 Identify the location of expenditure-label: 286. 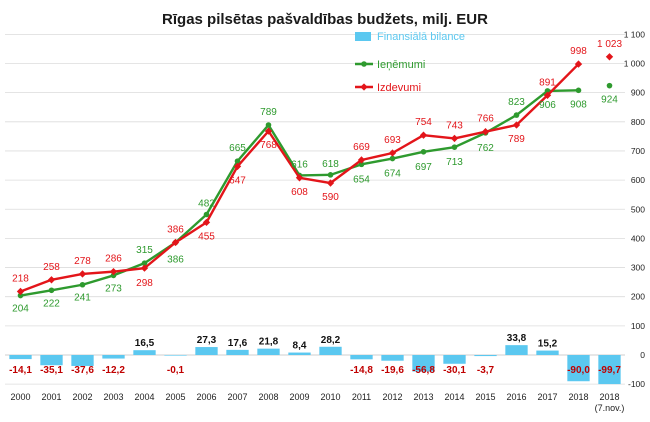
(113, 259).